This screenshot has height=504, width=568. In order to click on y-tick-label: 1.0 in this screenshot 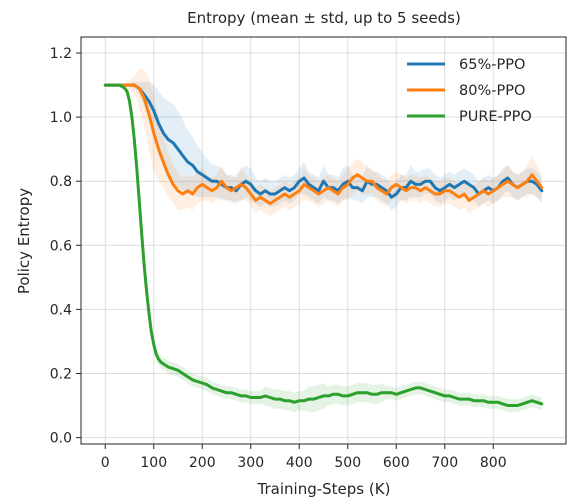, I will do `click(61, 118)`.